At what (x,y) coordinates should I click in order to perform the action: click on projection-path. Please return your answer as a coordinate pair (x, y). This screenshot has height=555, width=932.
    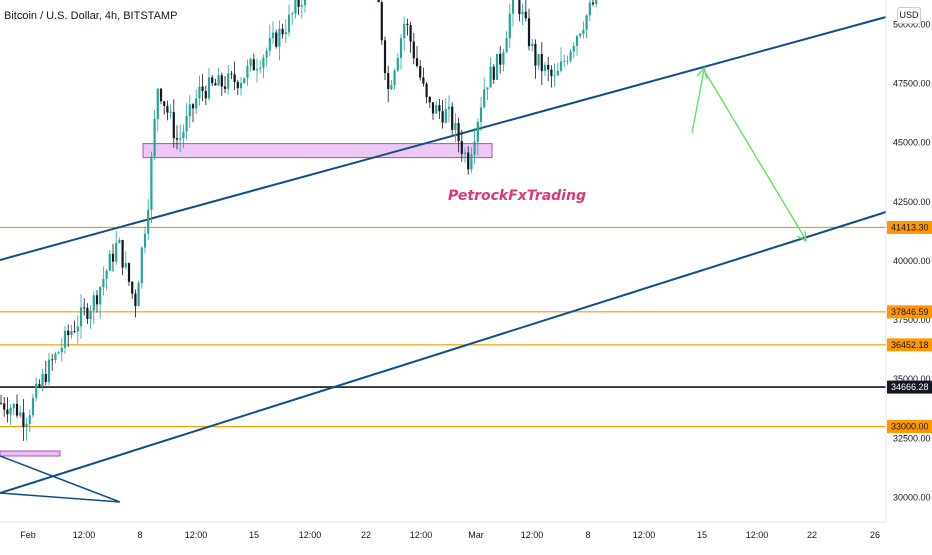
    Looking at the image, I should click on (749, 154).